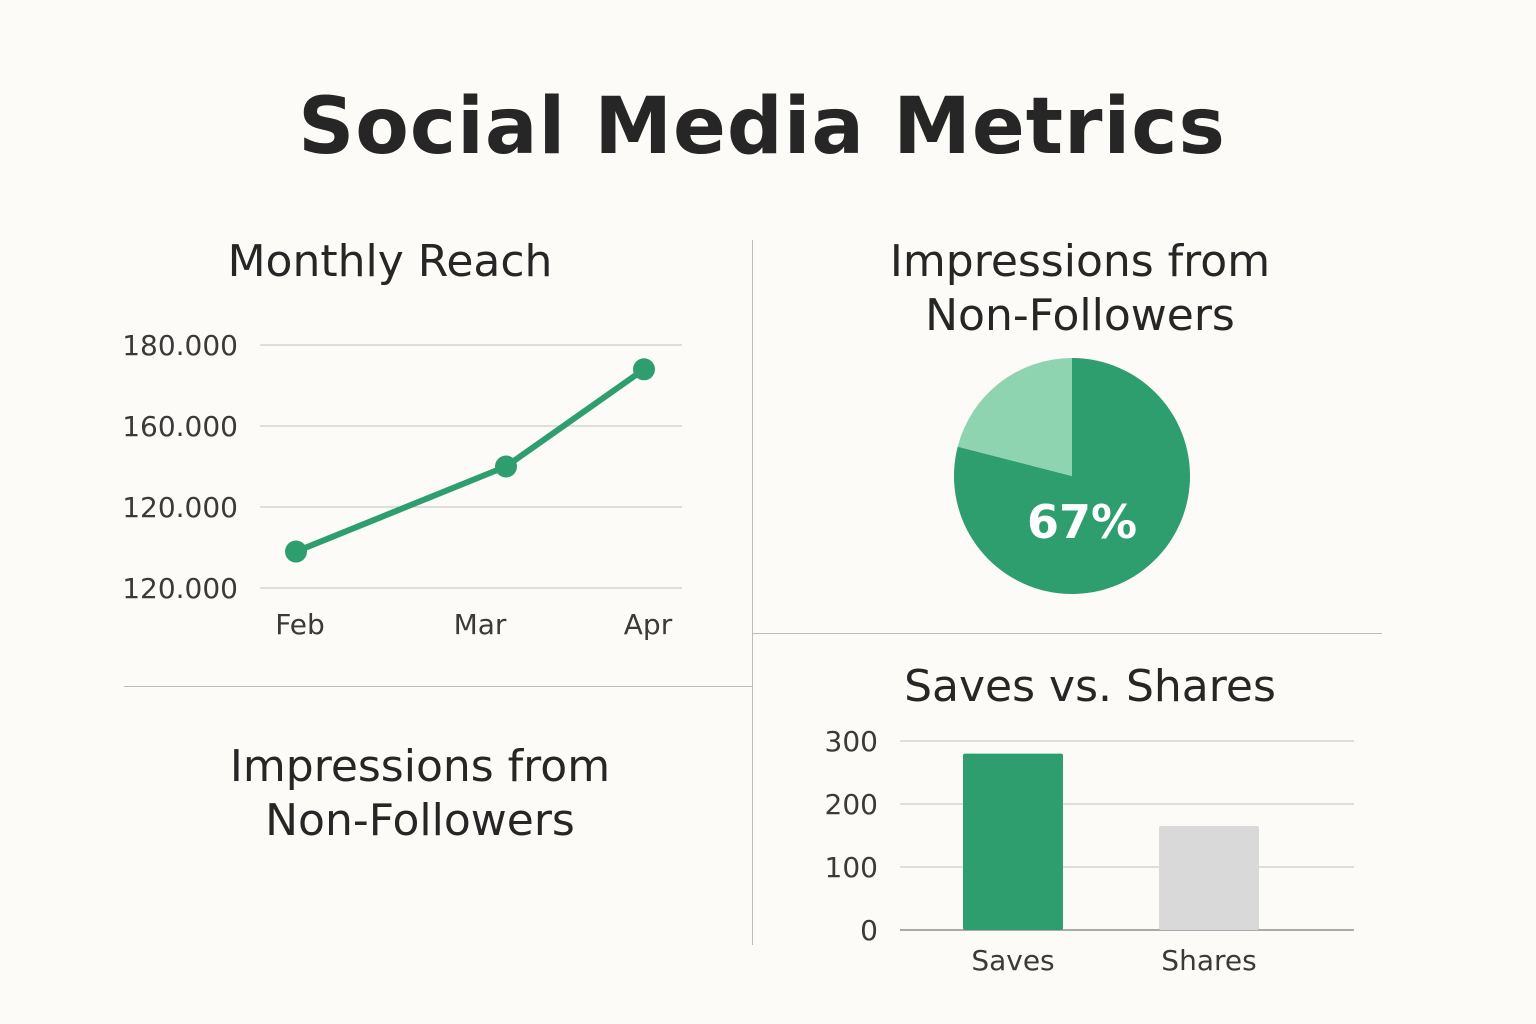 The width and height of the screenshot is (1536, 1024). What do you see at coordinates (851, 741) in the screenshot?
I see `y-tick-label: 300` at bounding box center [851, 741].